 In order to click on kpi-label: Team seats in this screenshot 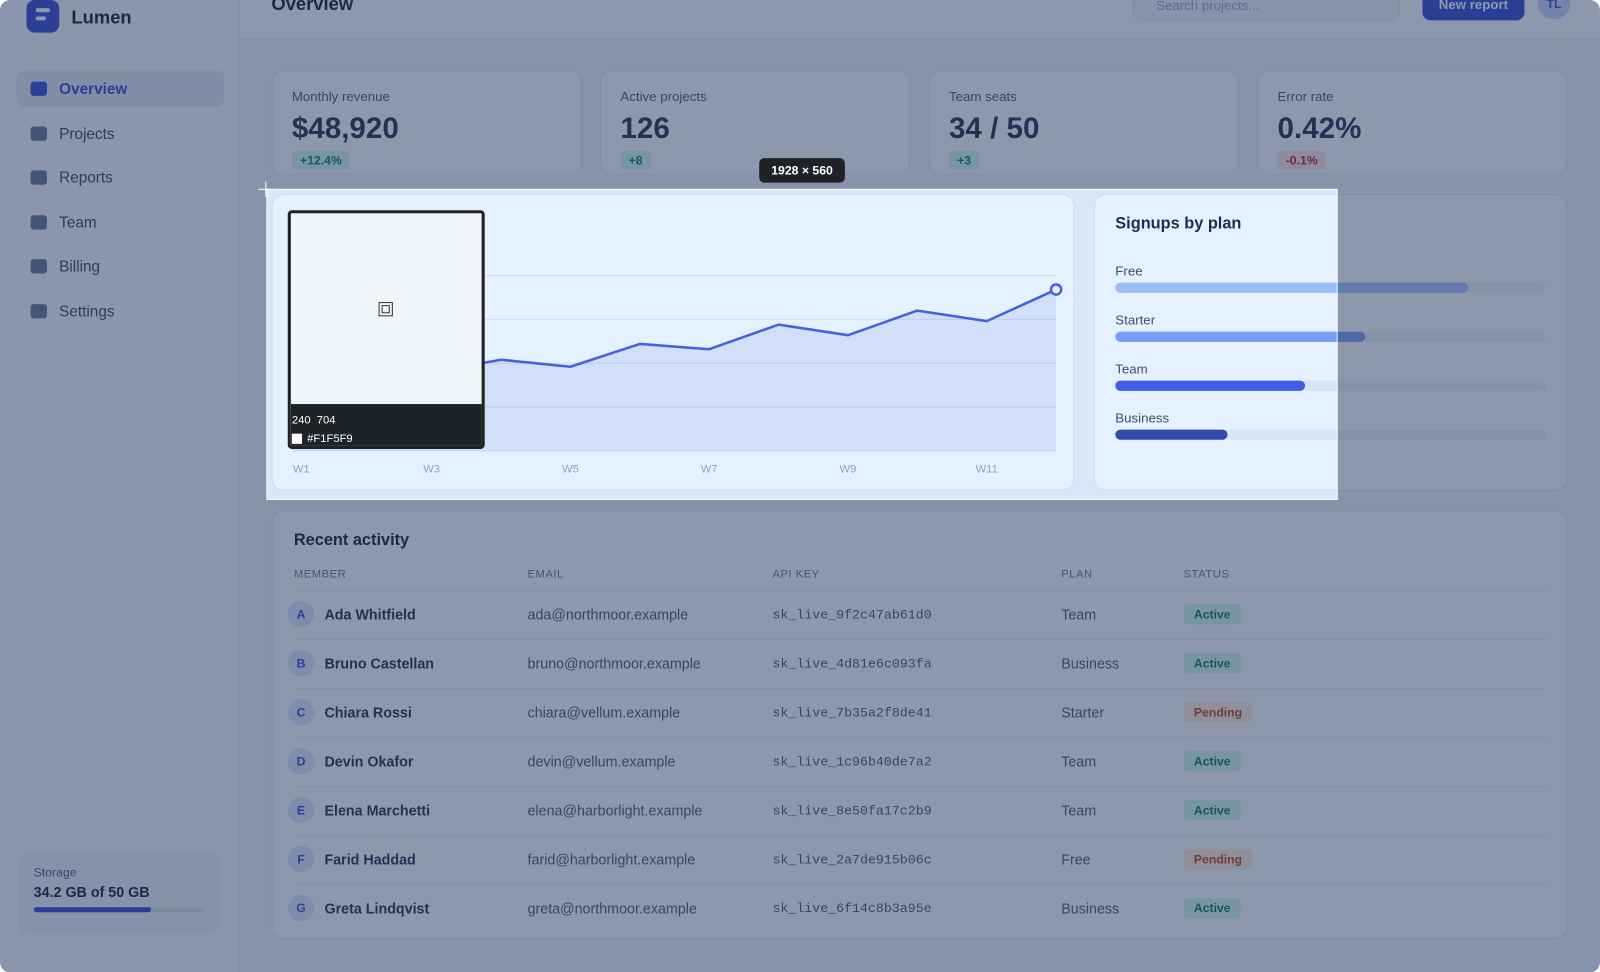, I will do `click(982, 96)`.